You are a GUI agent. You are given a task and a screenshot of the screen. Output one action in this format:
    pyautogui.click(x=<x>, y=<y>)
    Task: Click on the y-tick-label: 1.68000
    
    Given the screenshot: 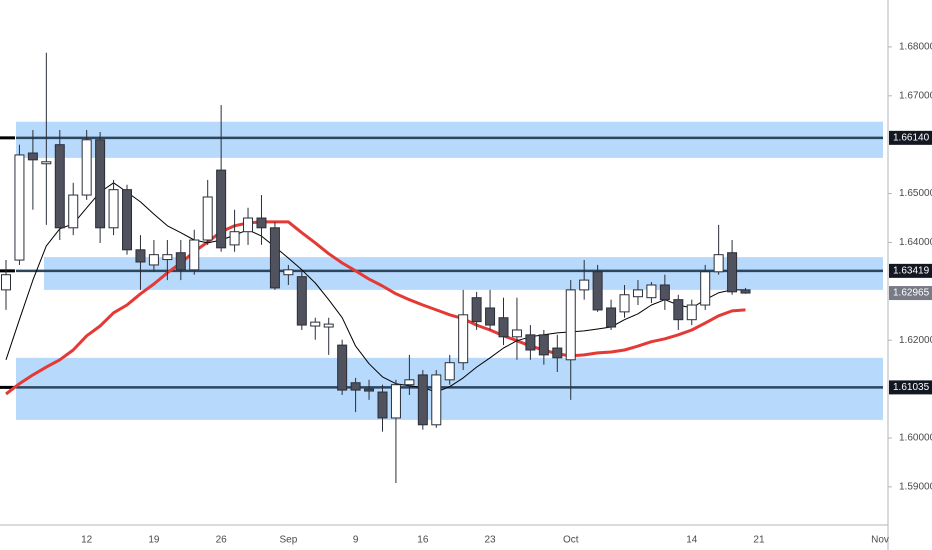 What is the action you would take?
    pyautogui.click(x=915, y=47)
    